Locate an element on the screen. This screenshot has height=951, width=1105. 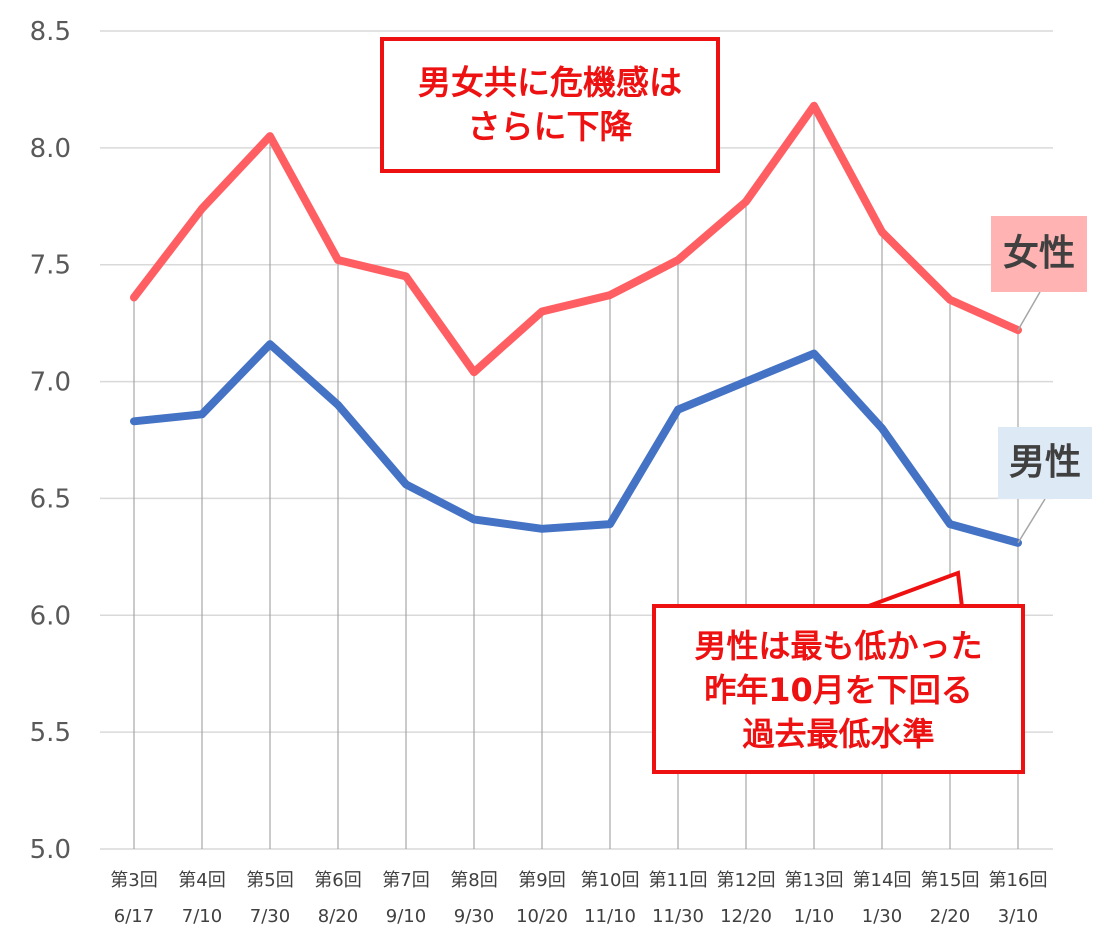
x-tick-round: 第9回 is located at coordinates (541, 880).